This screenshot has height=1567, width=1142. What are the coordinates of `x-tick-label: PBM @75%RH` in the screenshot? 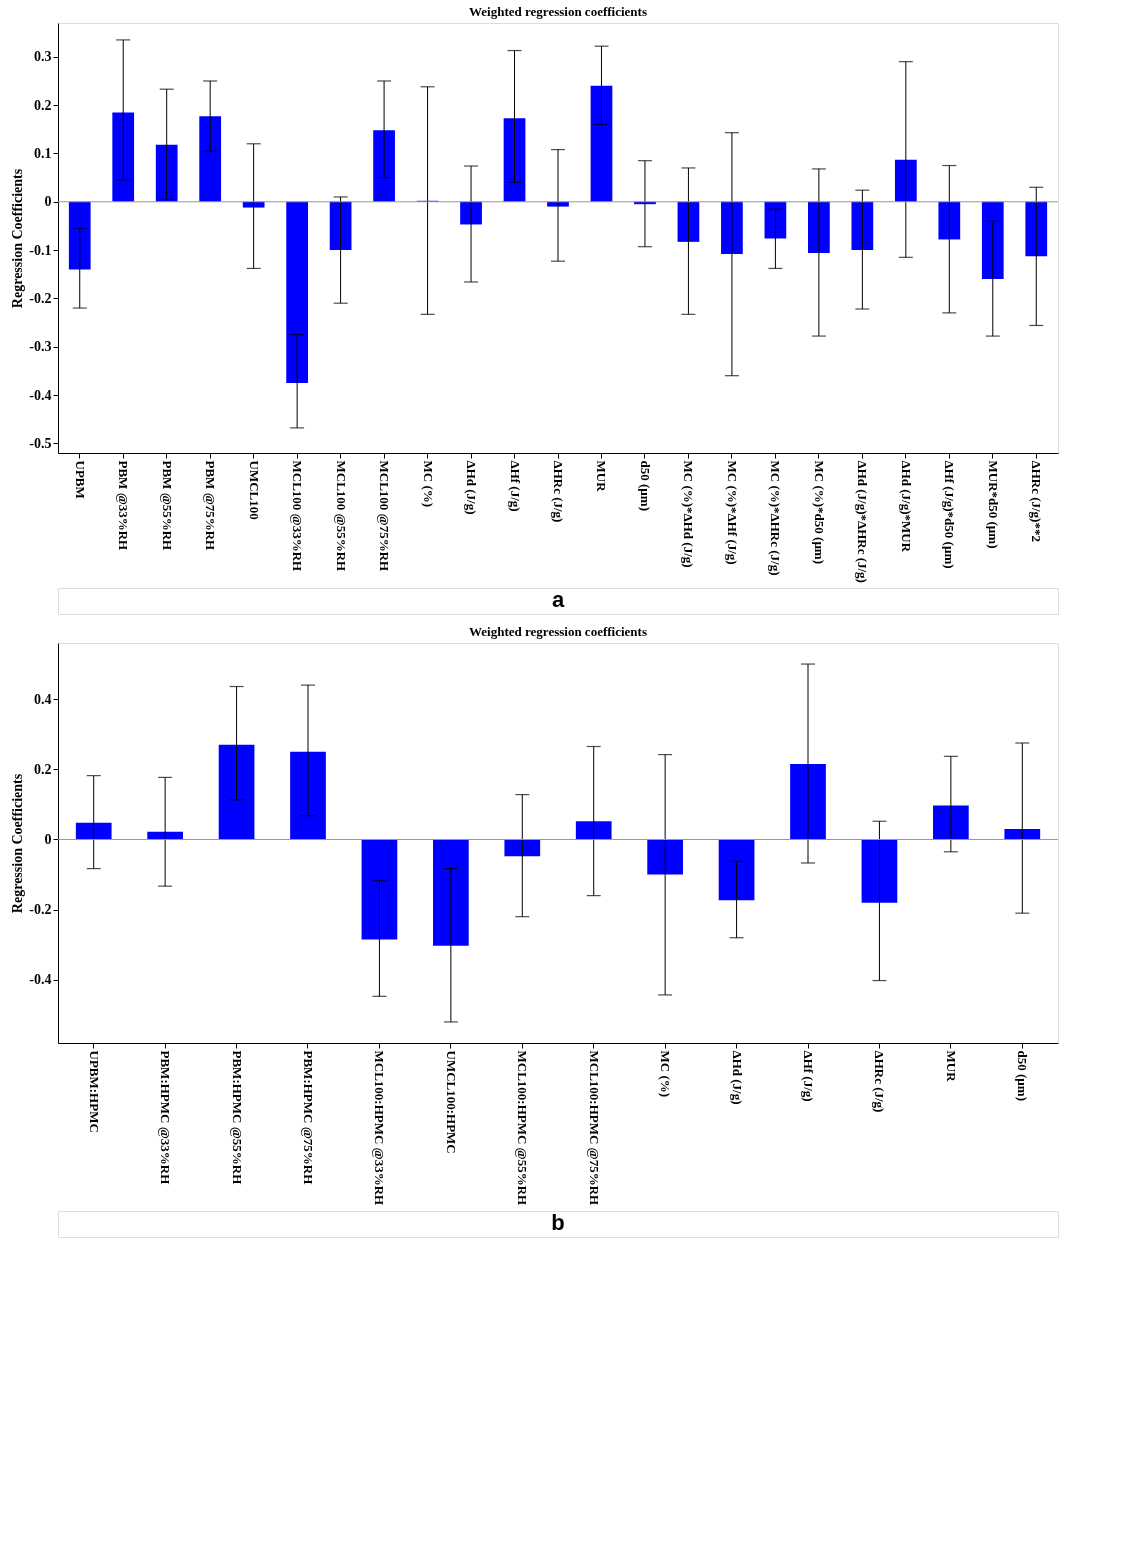 It's located at (211, 505).